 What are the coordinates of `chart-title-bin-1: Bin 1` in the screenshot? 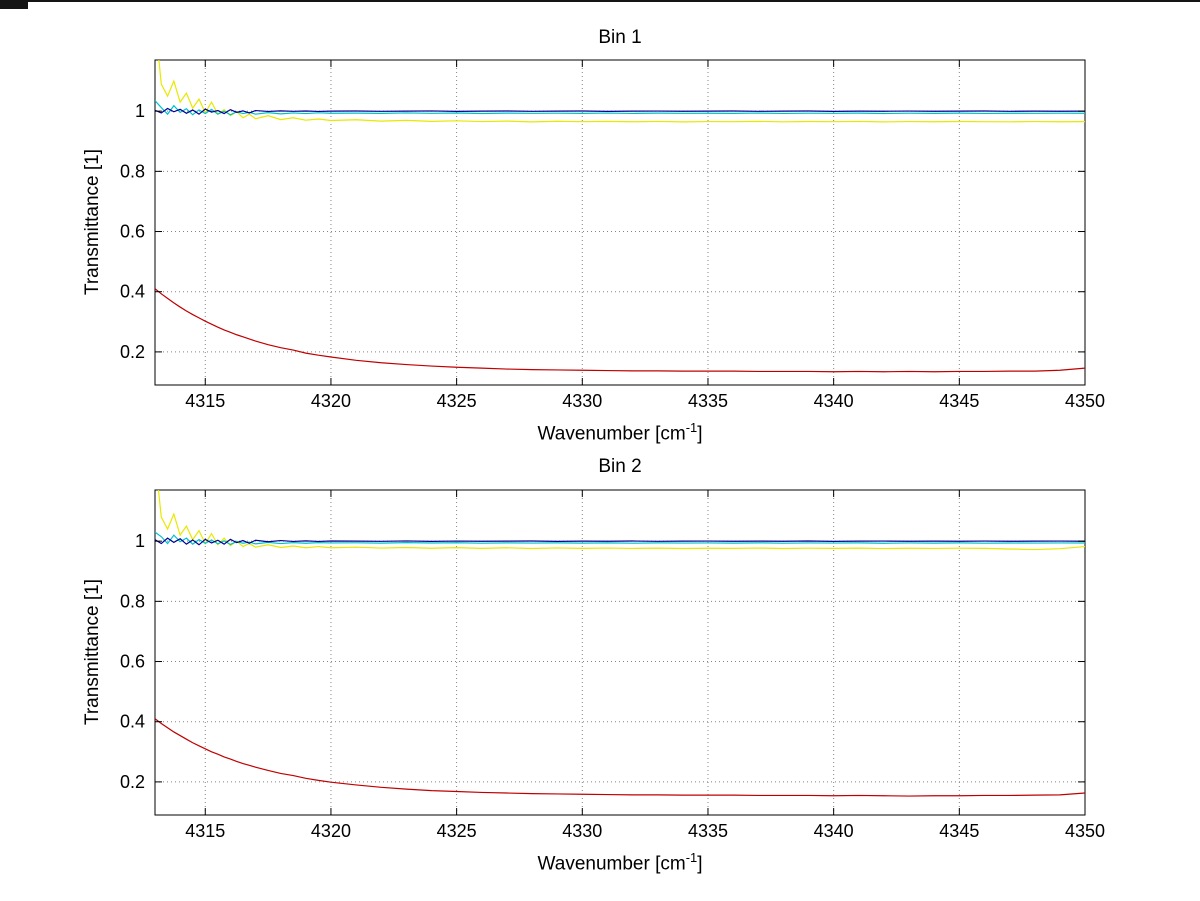 It's located at (620, 37).